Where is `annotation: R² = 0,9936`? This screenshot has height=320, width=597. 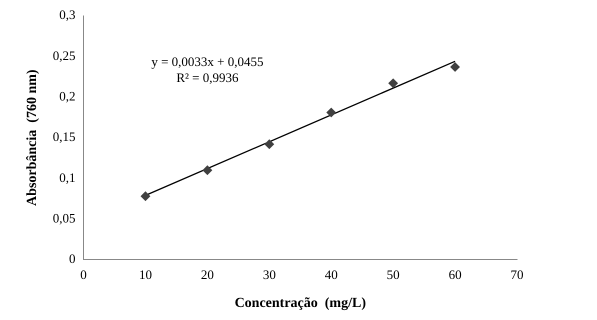
annotation: R² = 0,9936 is located at coordinates (207, 77).